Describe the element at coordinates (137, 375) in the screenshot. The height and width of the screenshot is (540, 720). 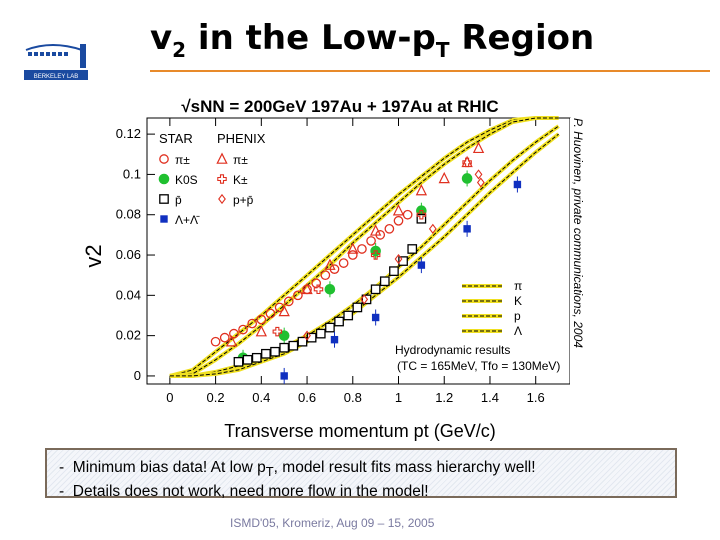
I see `y-tick-label: 0` at that location.